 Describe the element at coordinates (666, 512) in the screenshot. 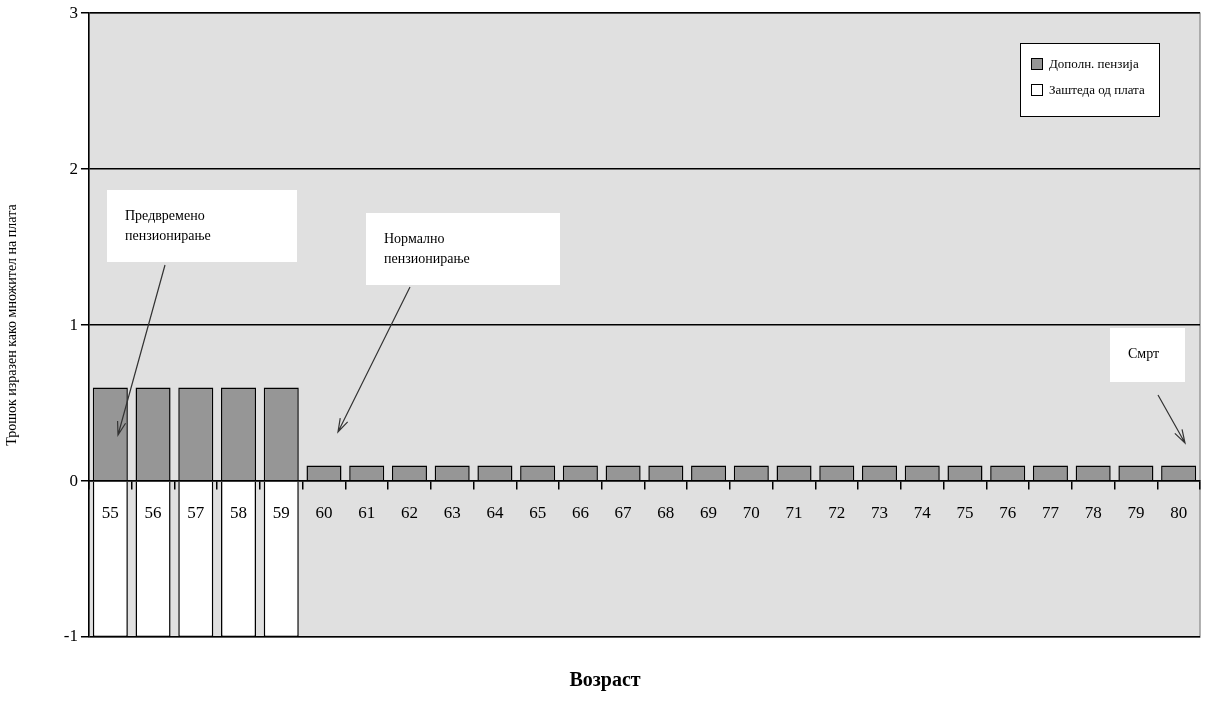

I see `x-tick-label: 68` at that location.